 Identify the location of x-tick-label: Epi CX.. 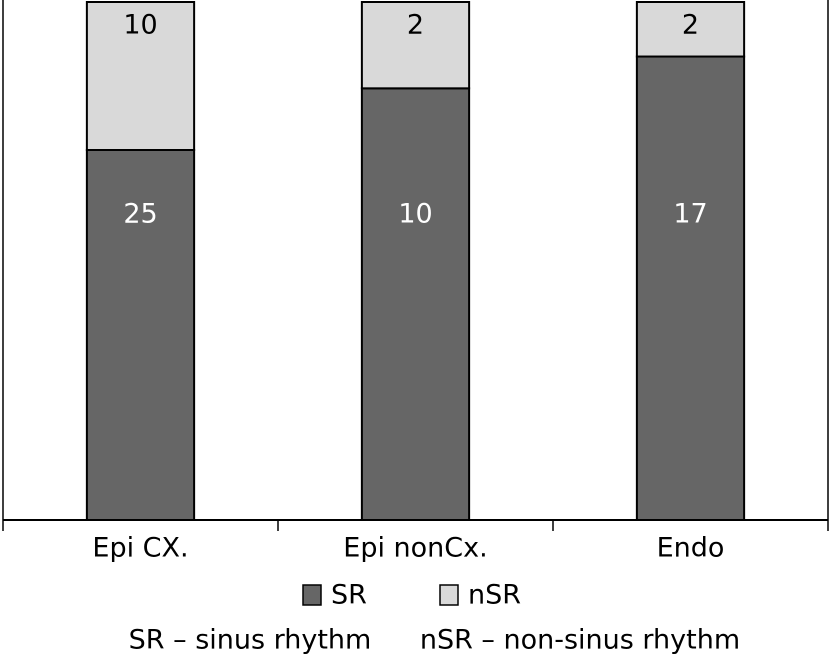
(140, 548).